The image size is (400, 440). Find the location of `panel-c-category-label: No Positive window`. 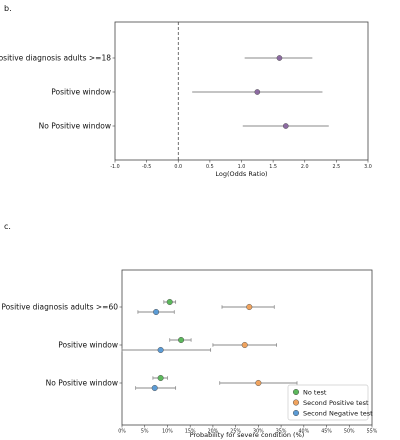

panel-c-category-label: No Positive window is located at coordinates (82, 383).